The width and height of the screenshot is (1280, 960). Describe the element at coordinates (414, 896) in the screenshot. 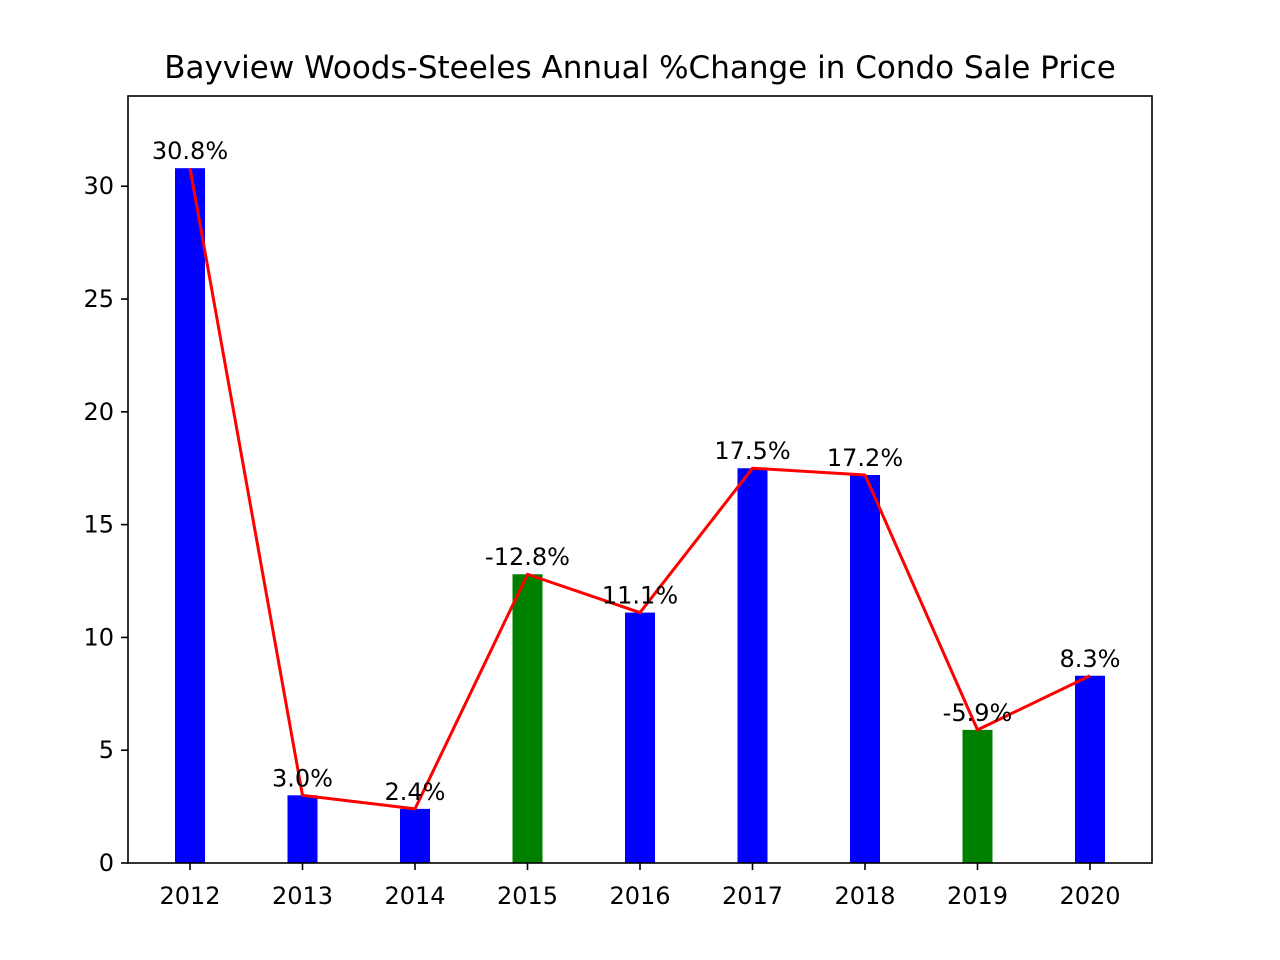

I see `x-tick-label: 2014` at that location.